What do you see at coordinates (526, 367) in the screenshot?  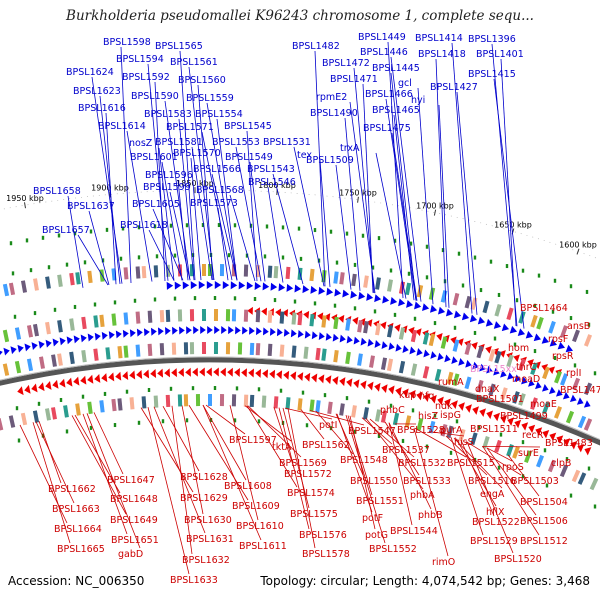 I see `gene-label-bottom: thrC` at bounding box center [526, 367].